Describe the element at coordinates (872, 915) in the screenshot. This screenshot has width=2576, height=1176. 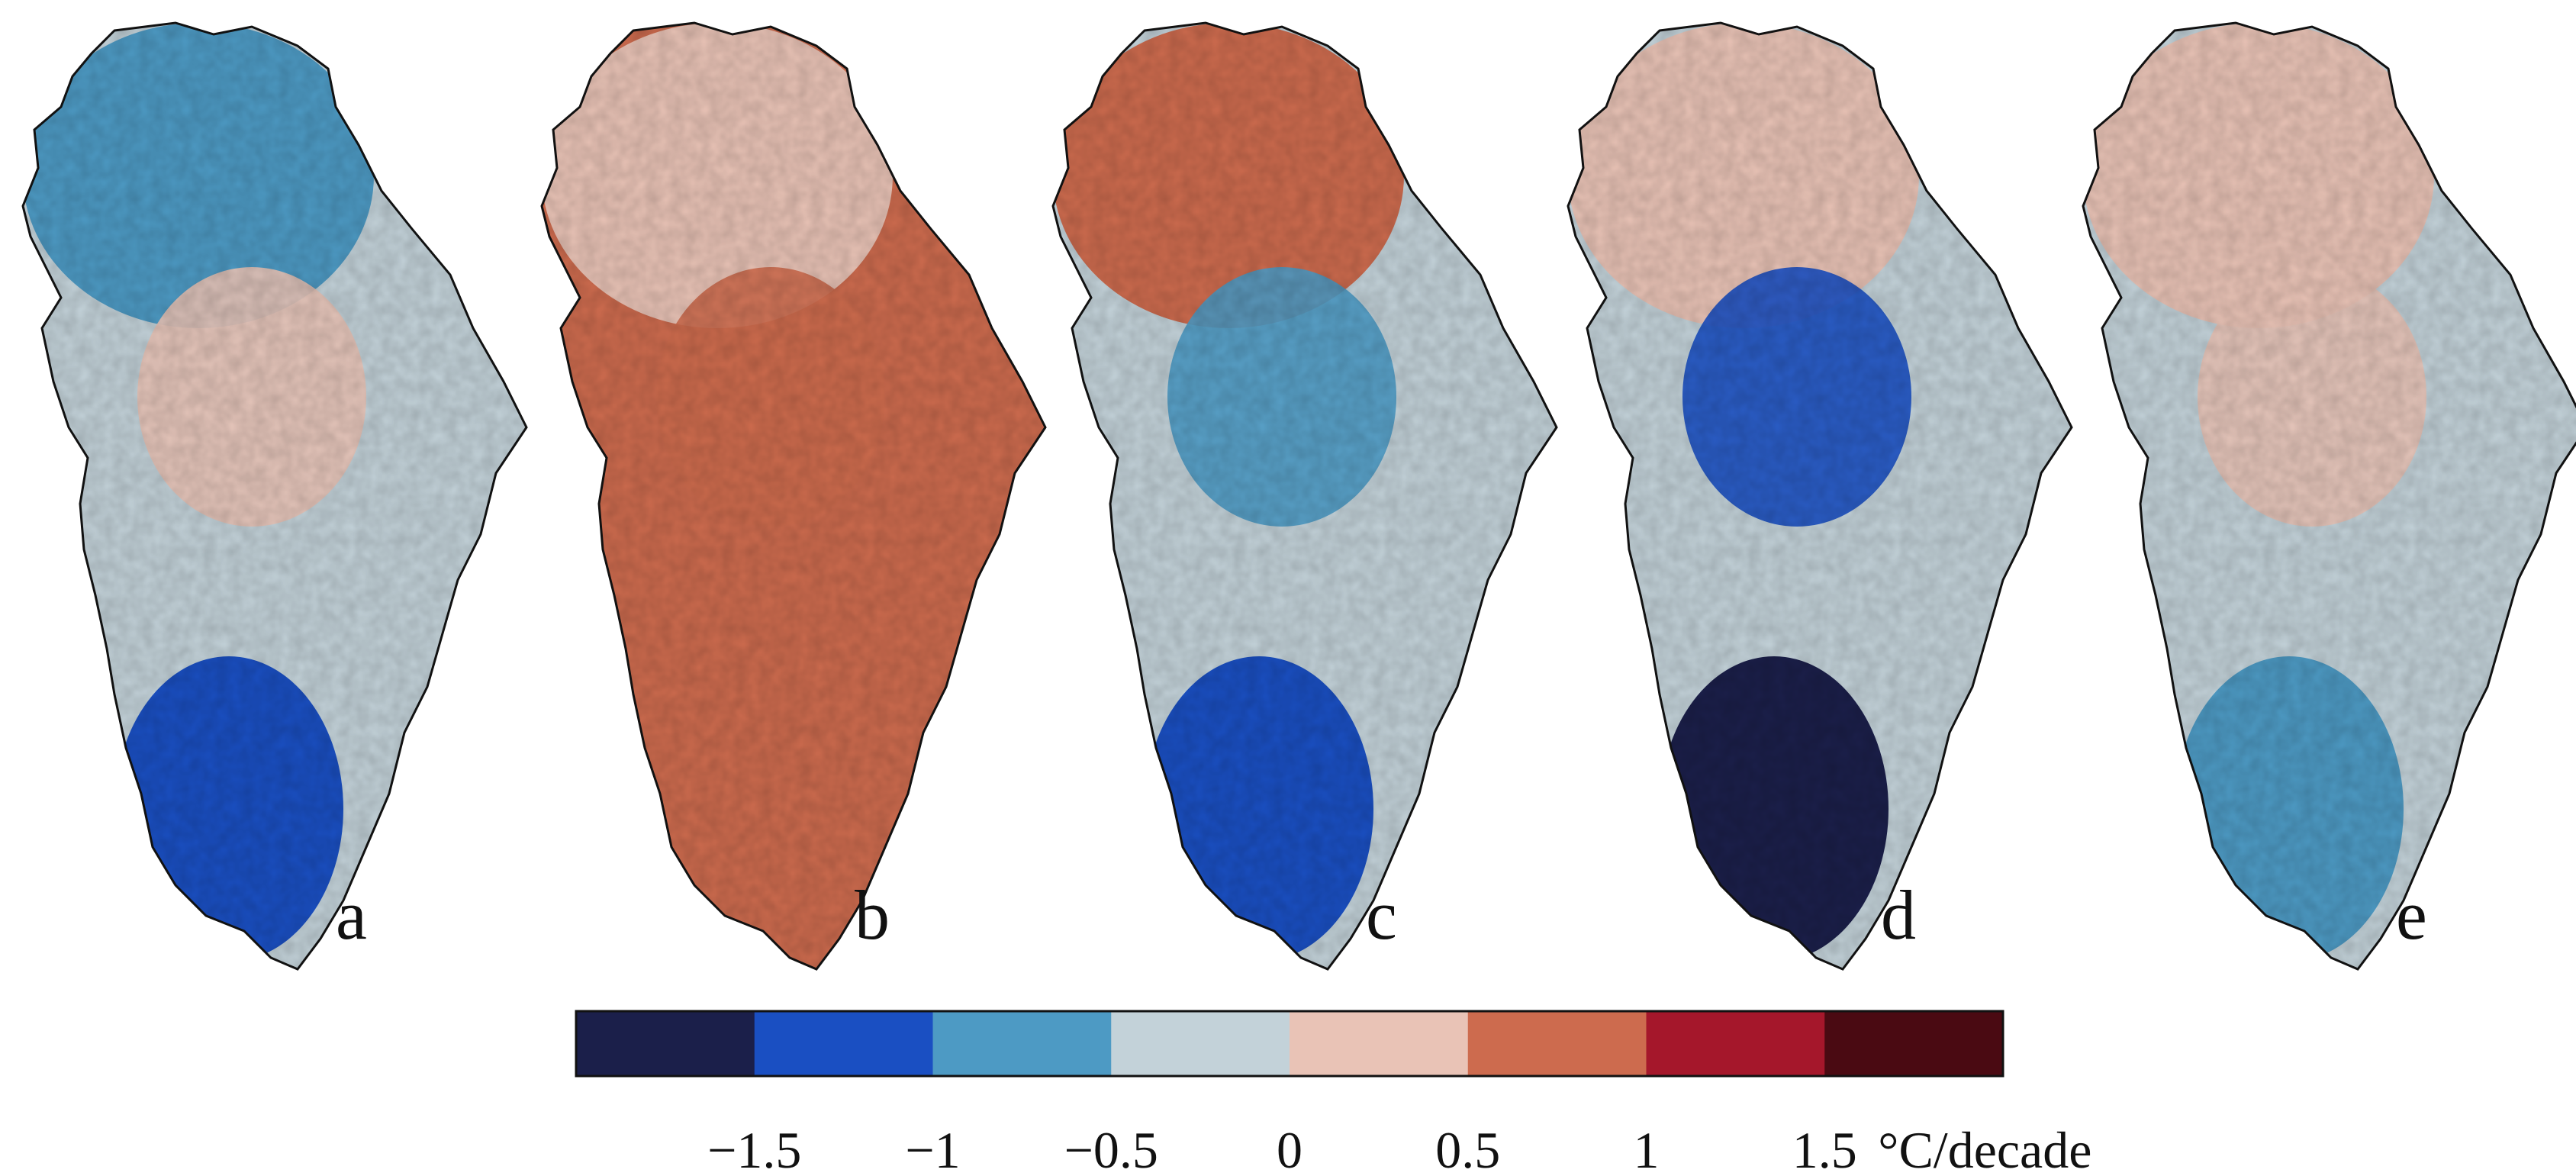
I see `panel-label-b: b` at that location.